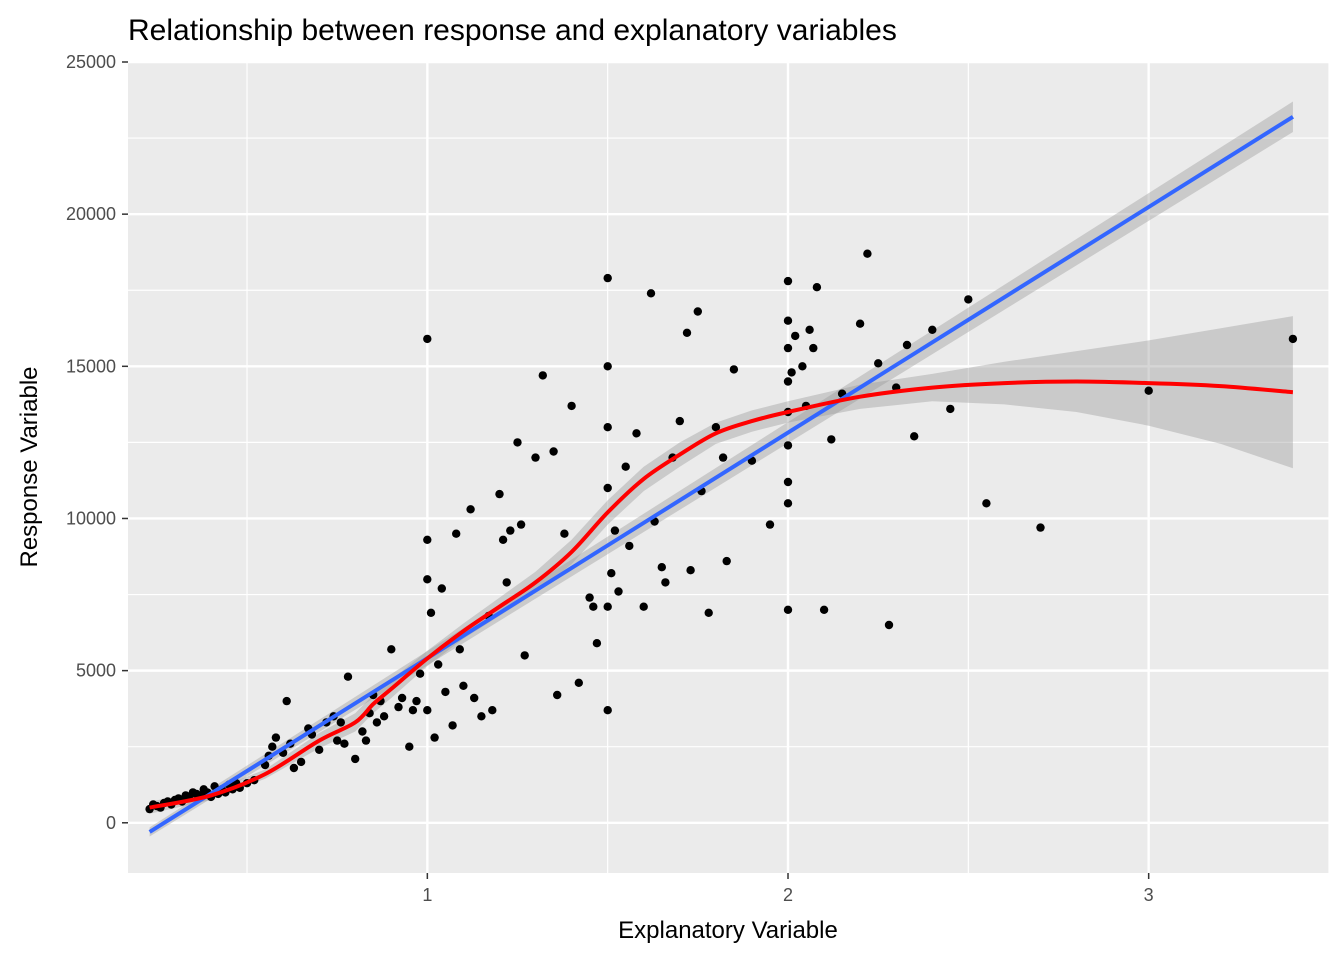  What do you see at coordinates (111, 823) in the screenshot?
I see `y-tick-label: 0` at bounding box center [111, 823].